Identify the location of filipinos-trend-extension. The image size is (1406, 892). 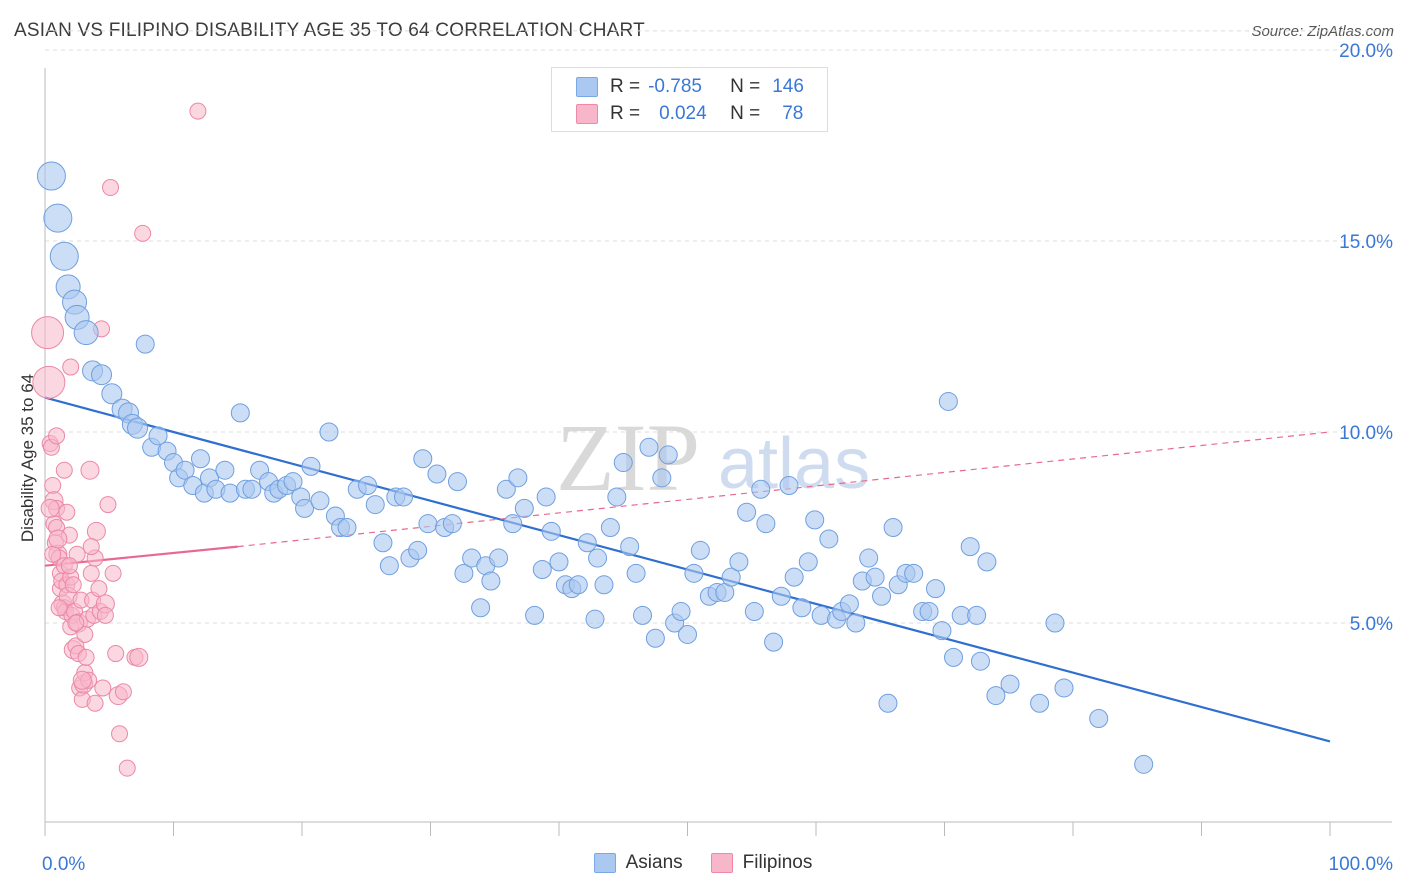
(784, 489).